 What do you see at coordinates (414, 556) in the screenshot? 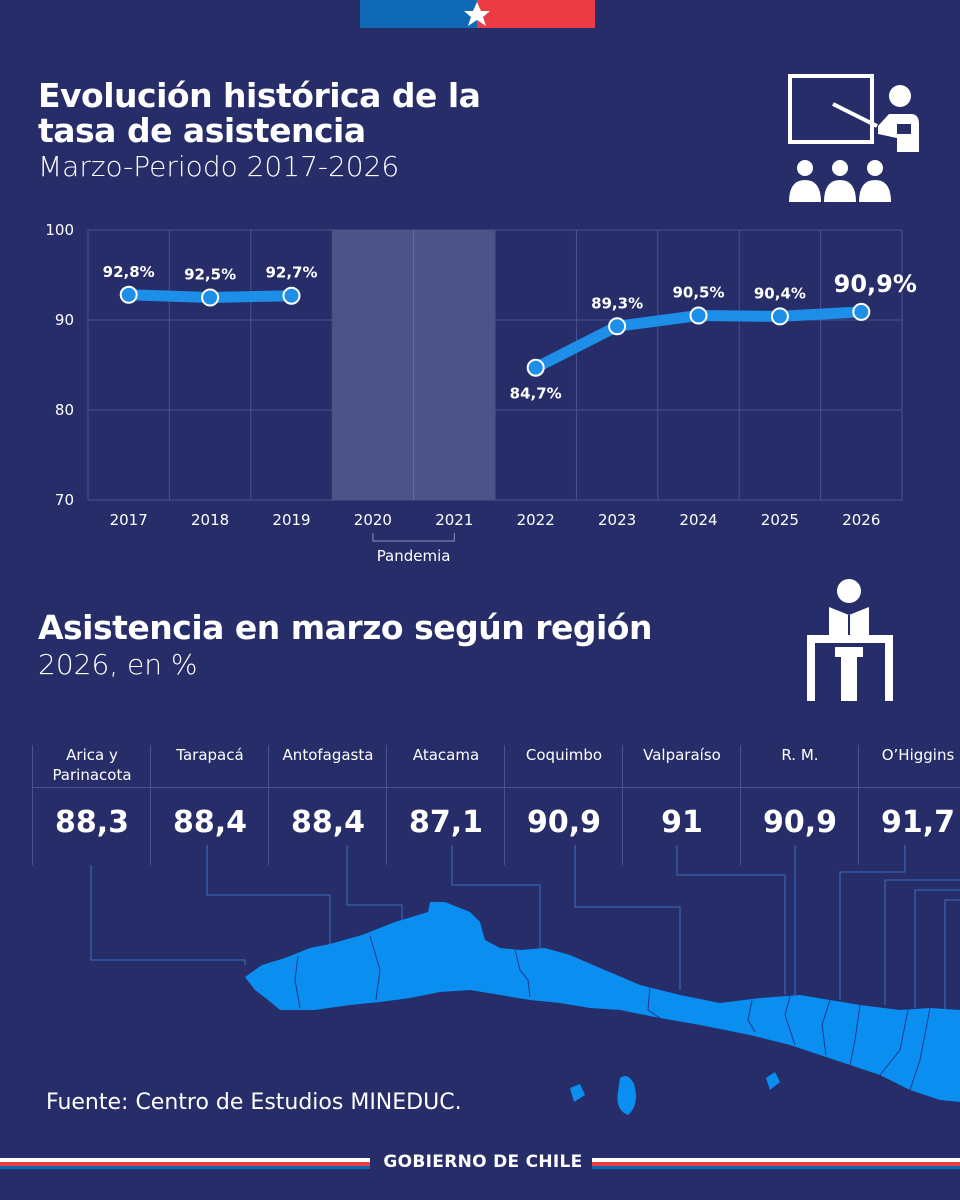
I see `pandemic-label: Pandemia` at bounding box center [414, 556].